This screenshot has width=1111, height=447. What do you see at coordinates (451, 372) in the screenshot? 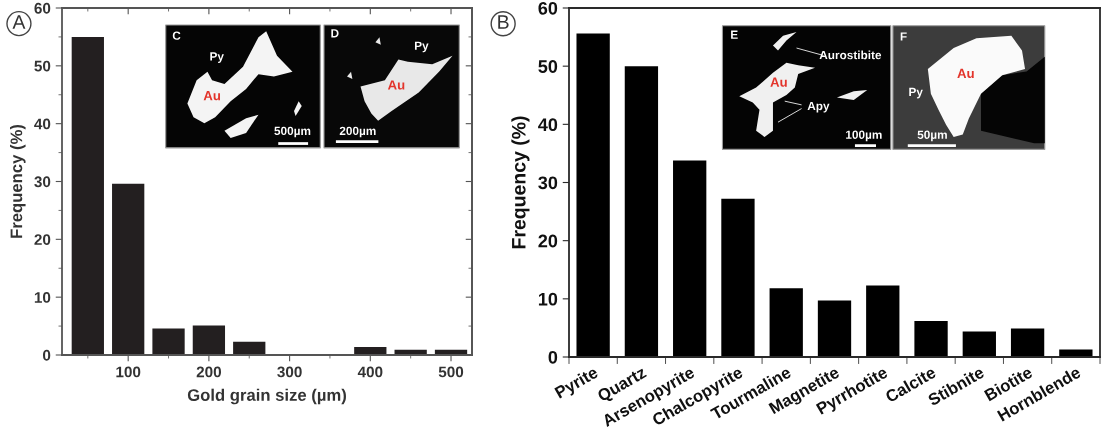
I see `x-tick-label: 500` at bounding box center [451, 372].